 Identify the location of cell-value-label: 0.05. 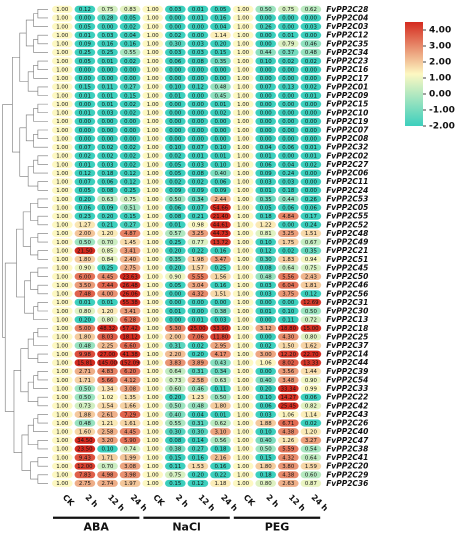
(220, 10).